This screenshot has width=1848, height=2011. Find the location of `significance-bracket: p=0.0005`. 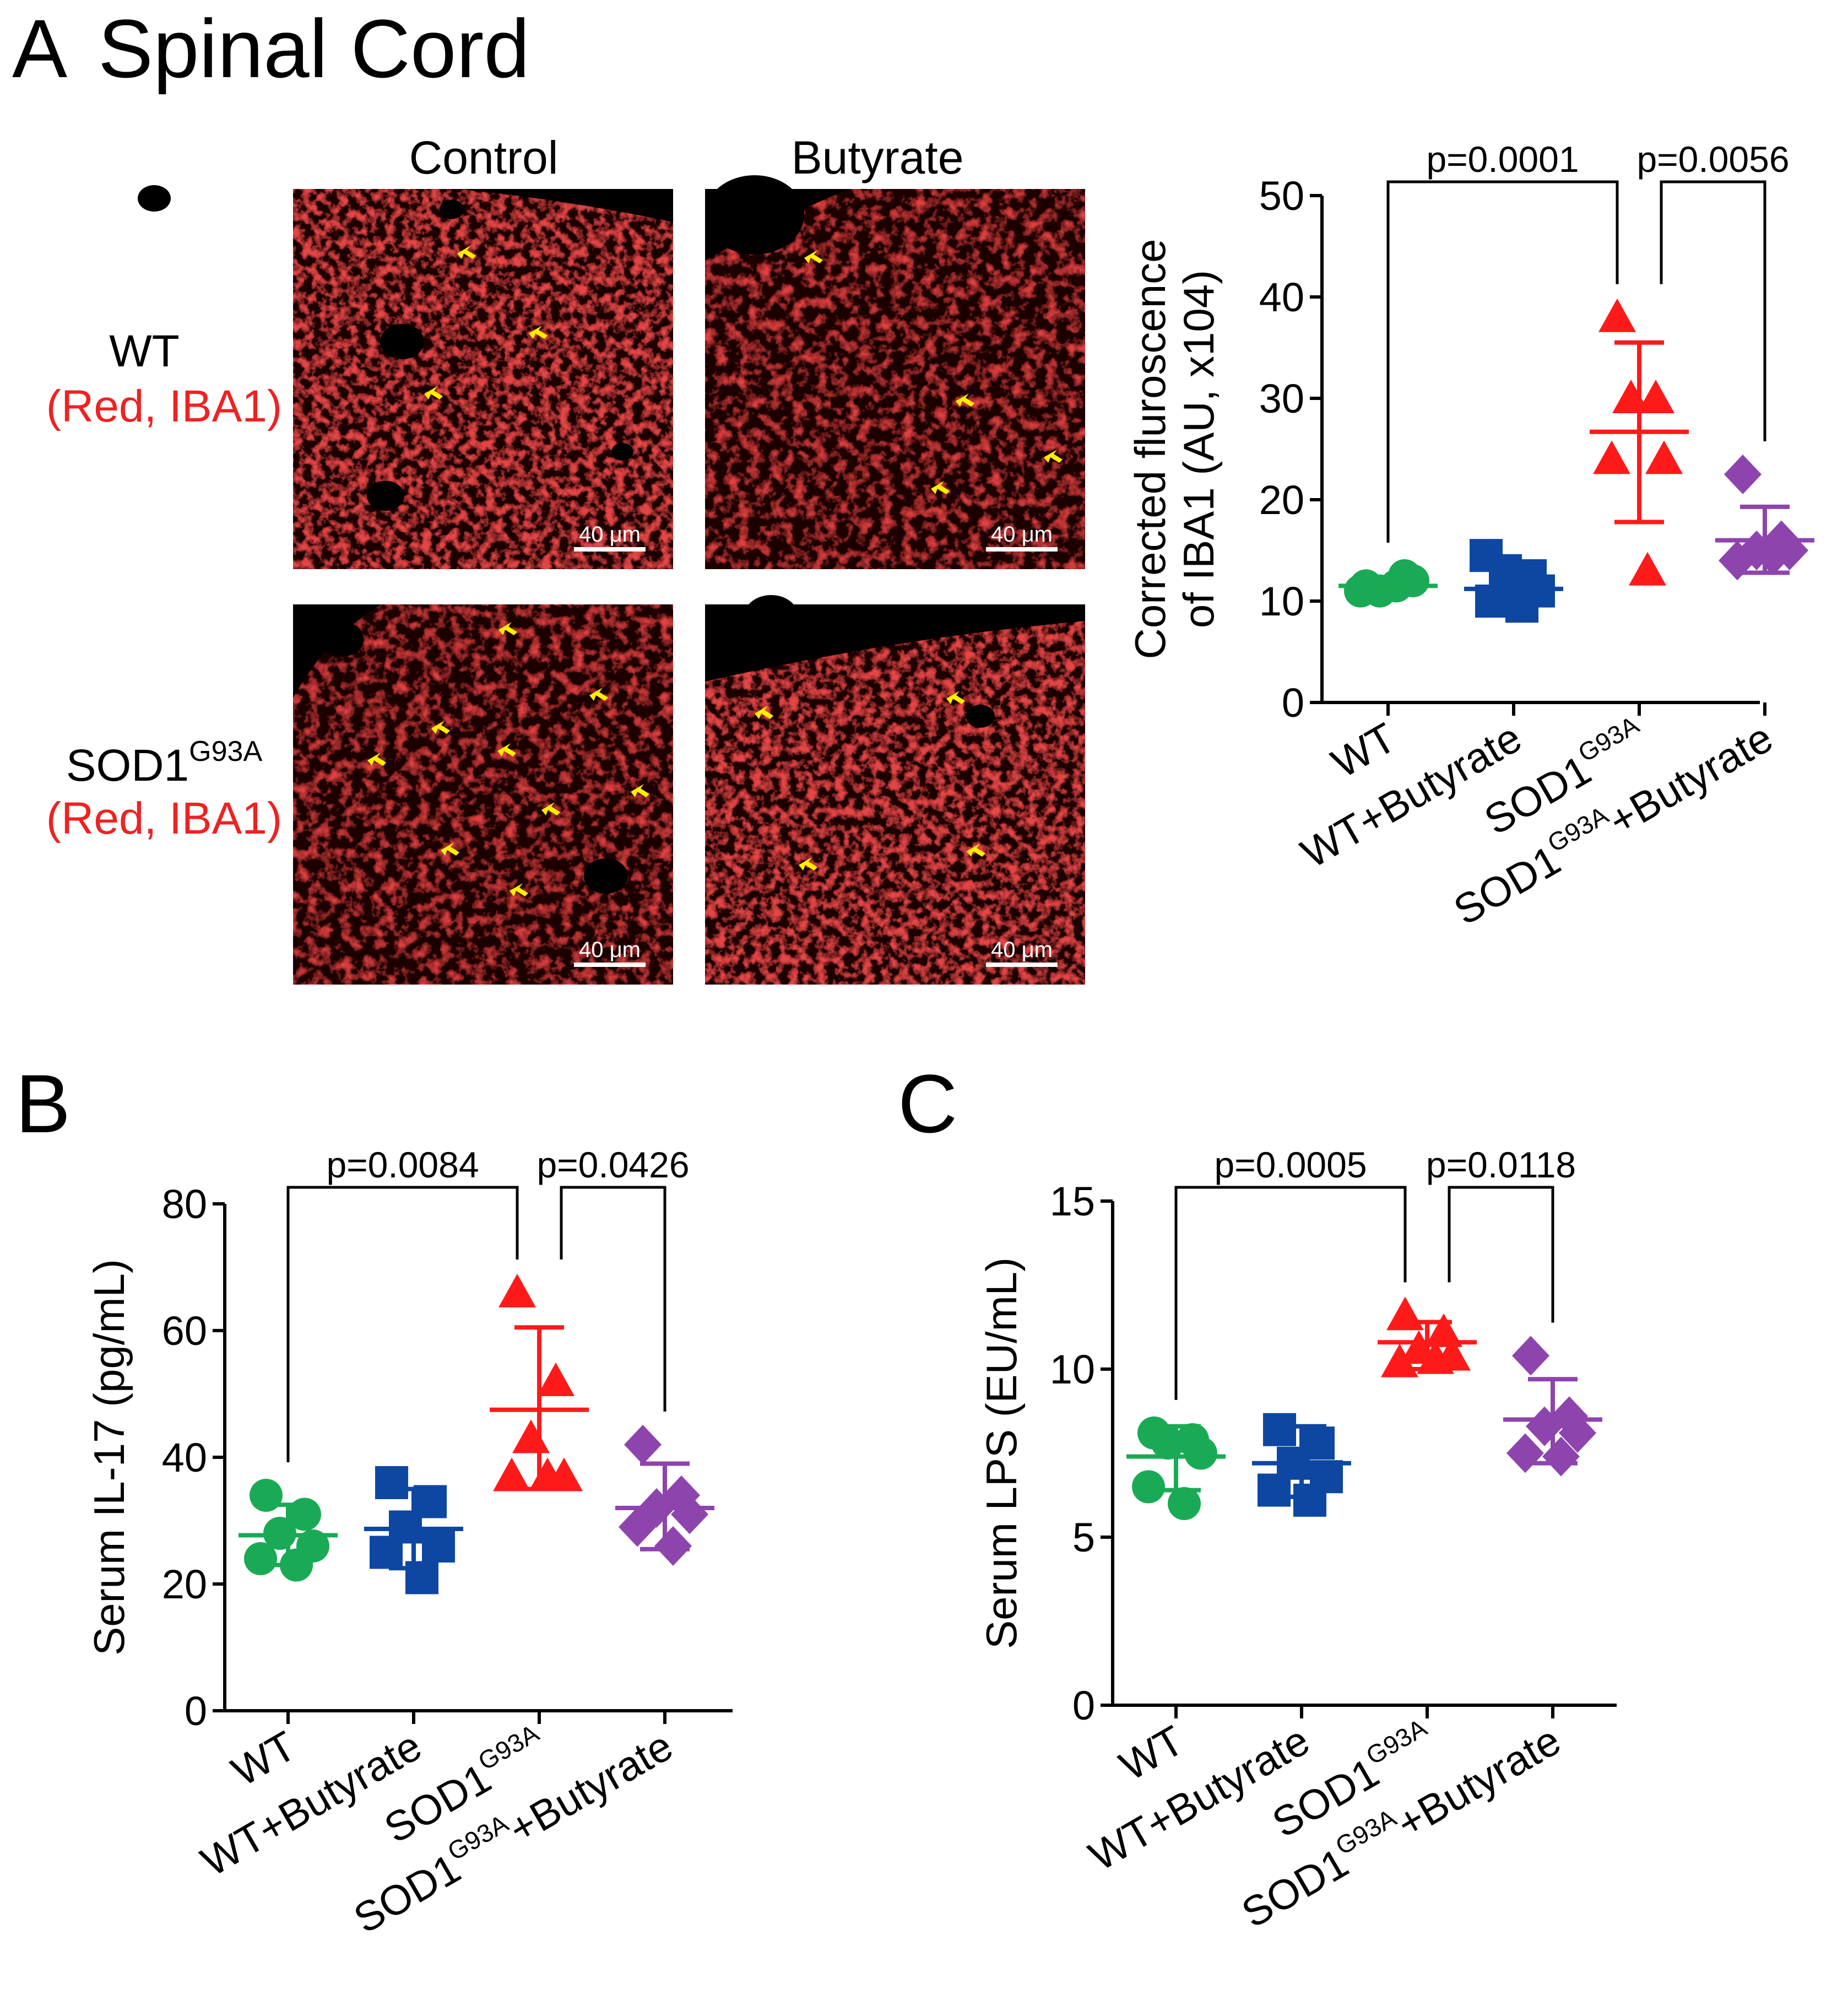

significance-bracket: p=0.0005 is located at coordinates (1290, 1272).